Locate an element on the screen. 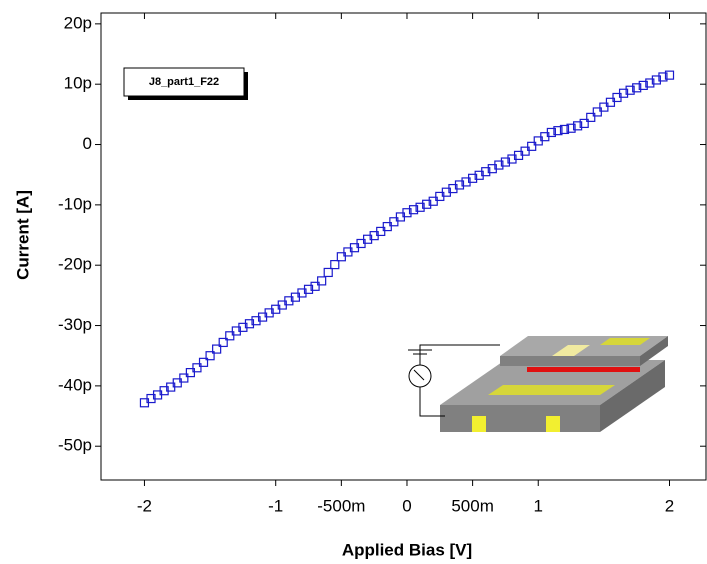 The height and width of the screenshot is (564, 707). x-tick-label: 0 is located at coordinates (406, 505).